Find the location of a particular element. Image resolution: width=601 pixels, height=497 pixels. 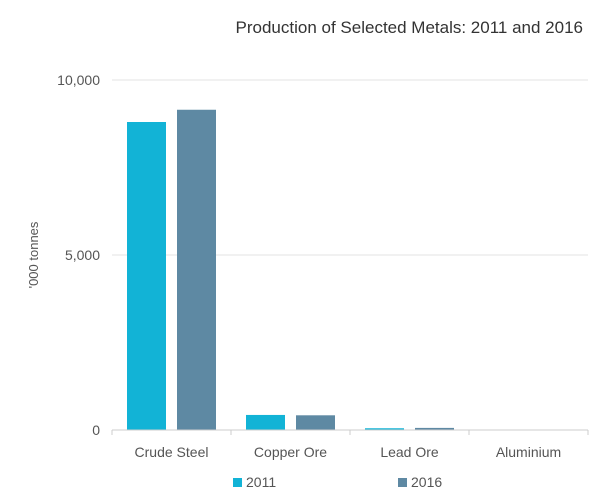

x-axis-ticks: Crude Steel Copper Ore Lead Ore Aluminium is located at coordinates (350, 445).